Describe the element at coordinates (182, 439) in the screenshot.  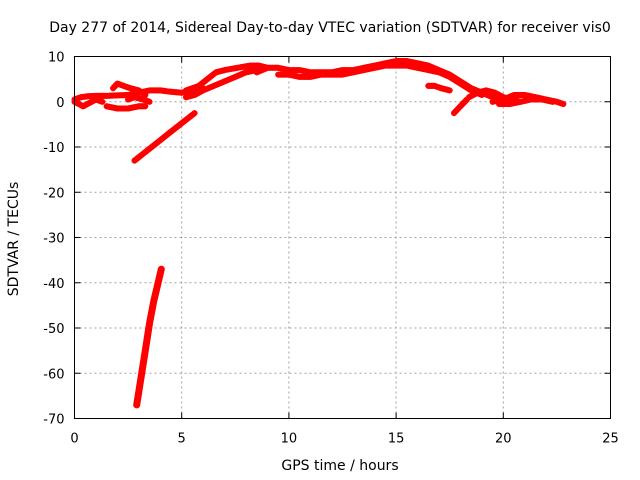
I see `x-tick-label: 5` at that location.